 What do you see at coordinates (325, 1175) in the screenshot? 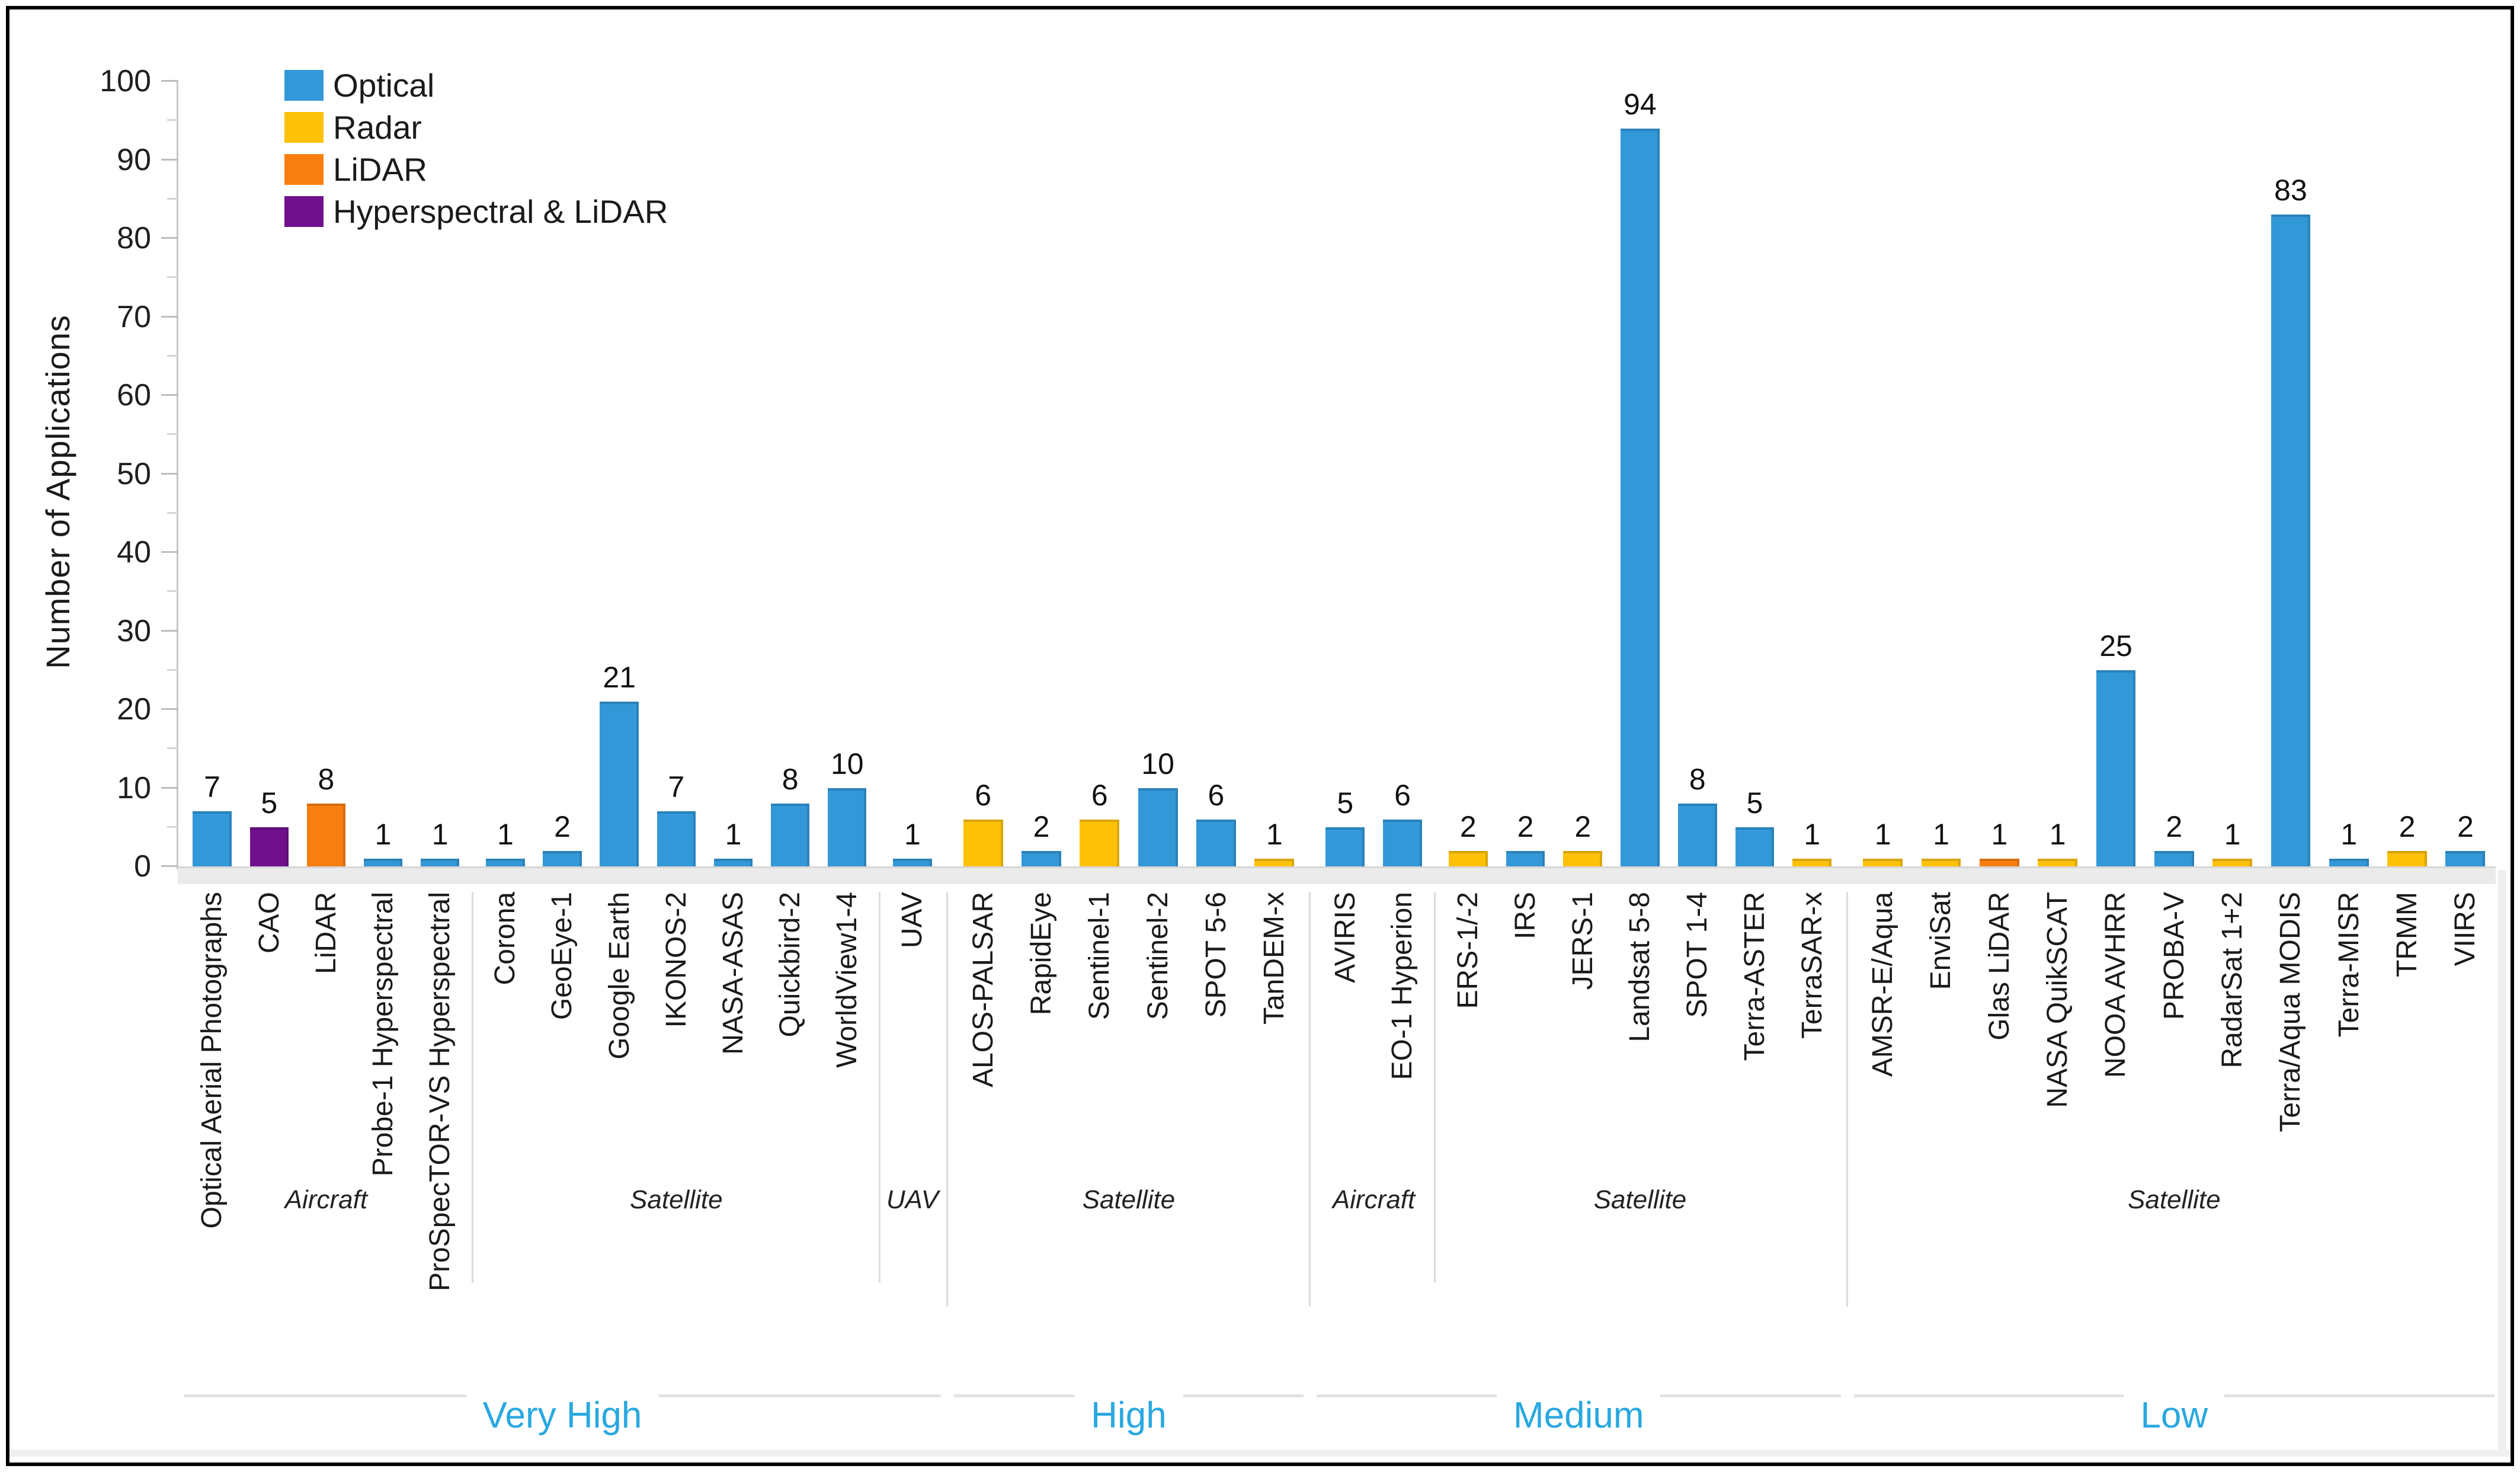
I see `x-label-slot: LiDAR` at bounding box center [325, 1175].